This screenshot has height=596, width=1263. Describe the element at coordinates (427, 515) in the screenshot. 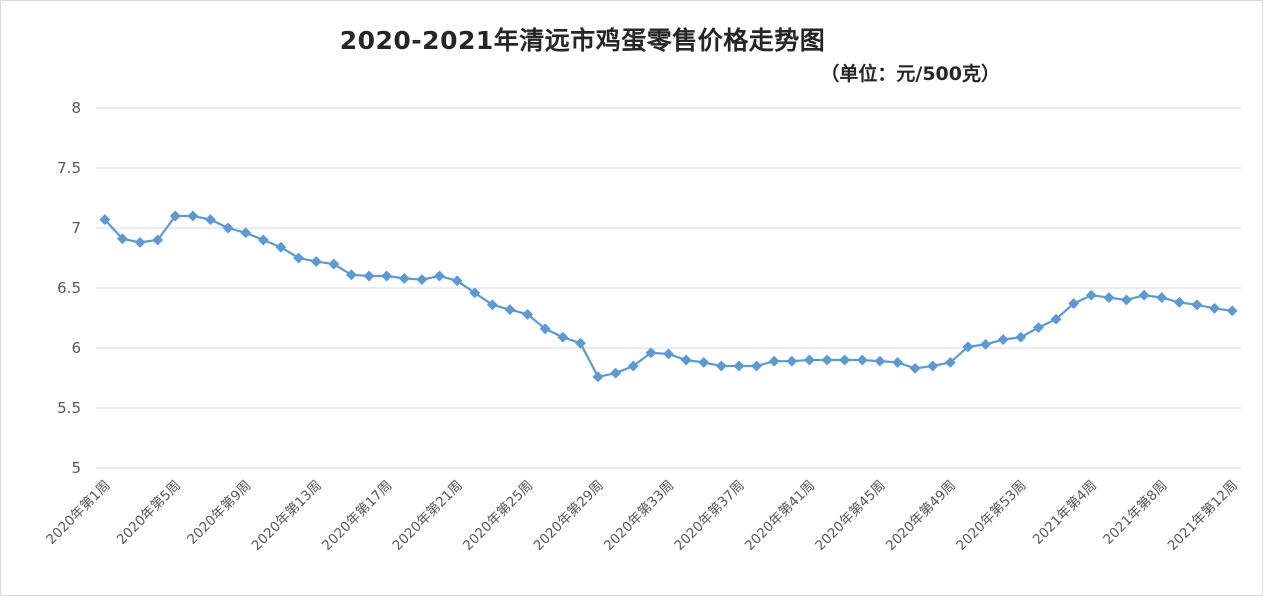

I see `x-tick-label: 2020年第21周` at that location.